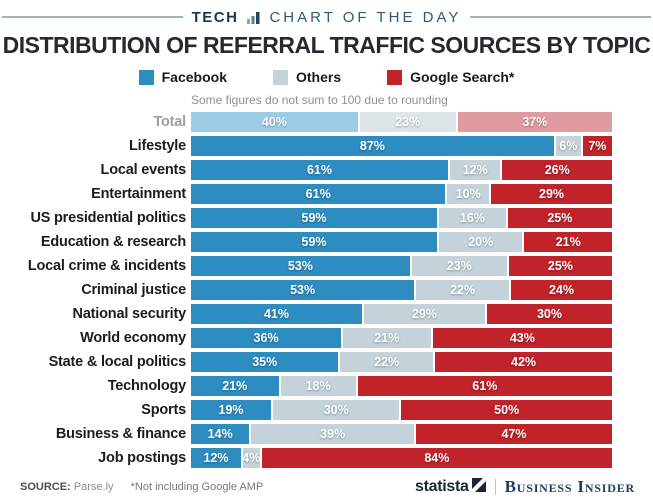 This screenshot has width=653, height=504. Describe the element at coordinates (524, 362) in the screenshot. I see `segment-value: 42%` at that location.